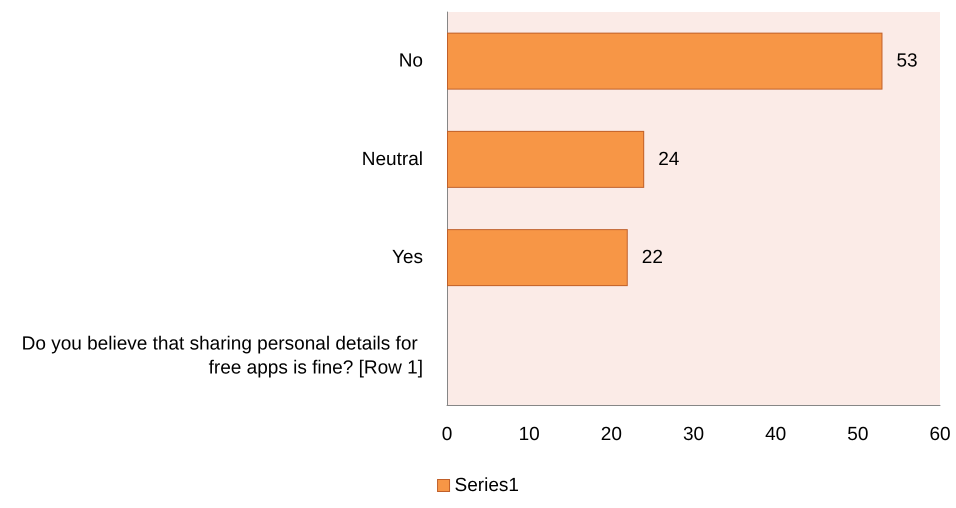 This screenshot has width=956, height=508. I want to click on x-tick-label: 30, so click(693, 434).